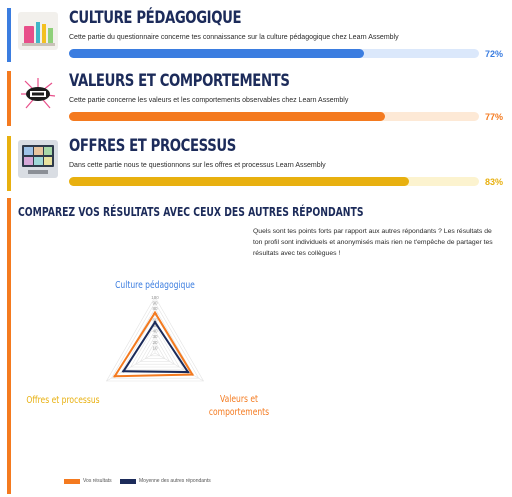 Image resolution: width=512 pixels, height=497 pixels. I want to click on radar-tick-label: 10, so click(155, 347).